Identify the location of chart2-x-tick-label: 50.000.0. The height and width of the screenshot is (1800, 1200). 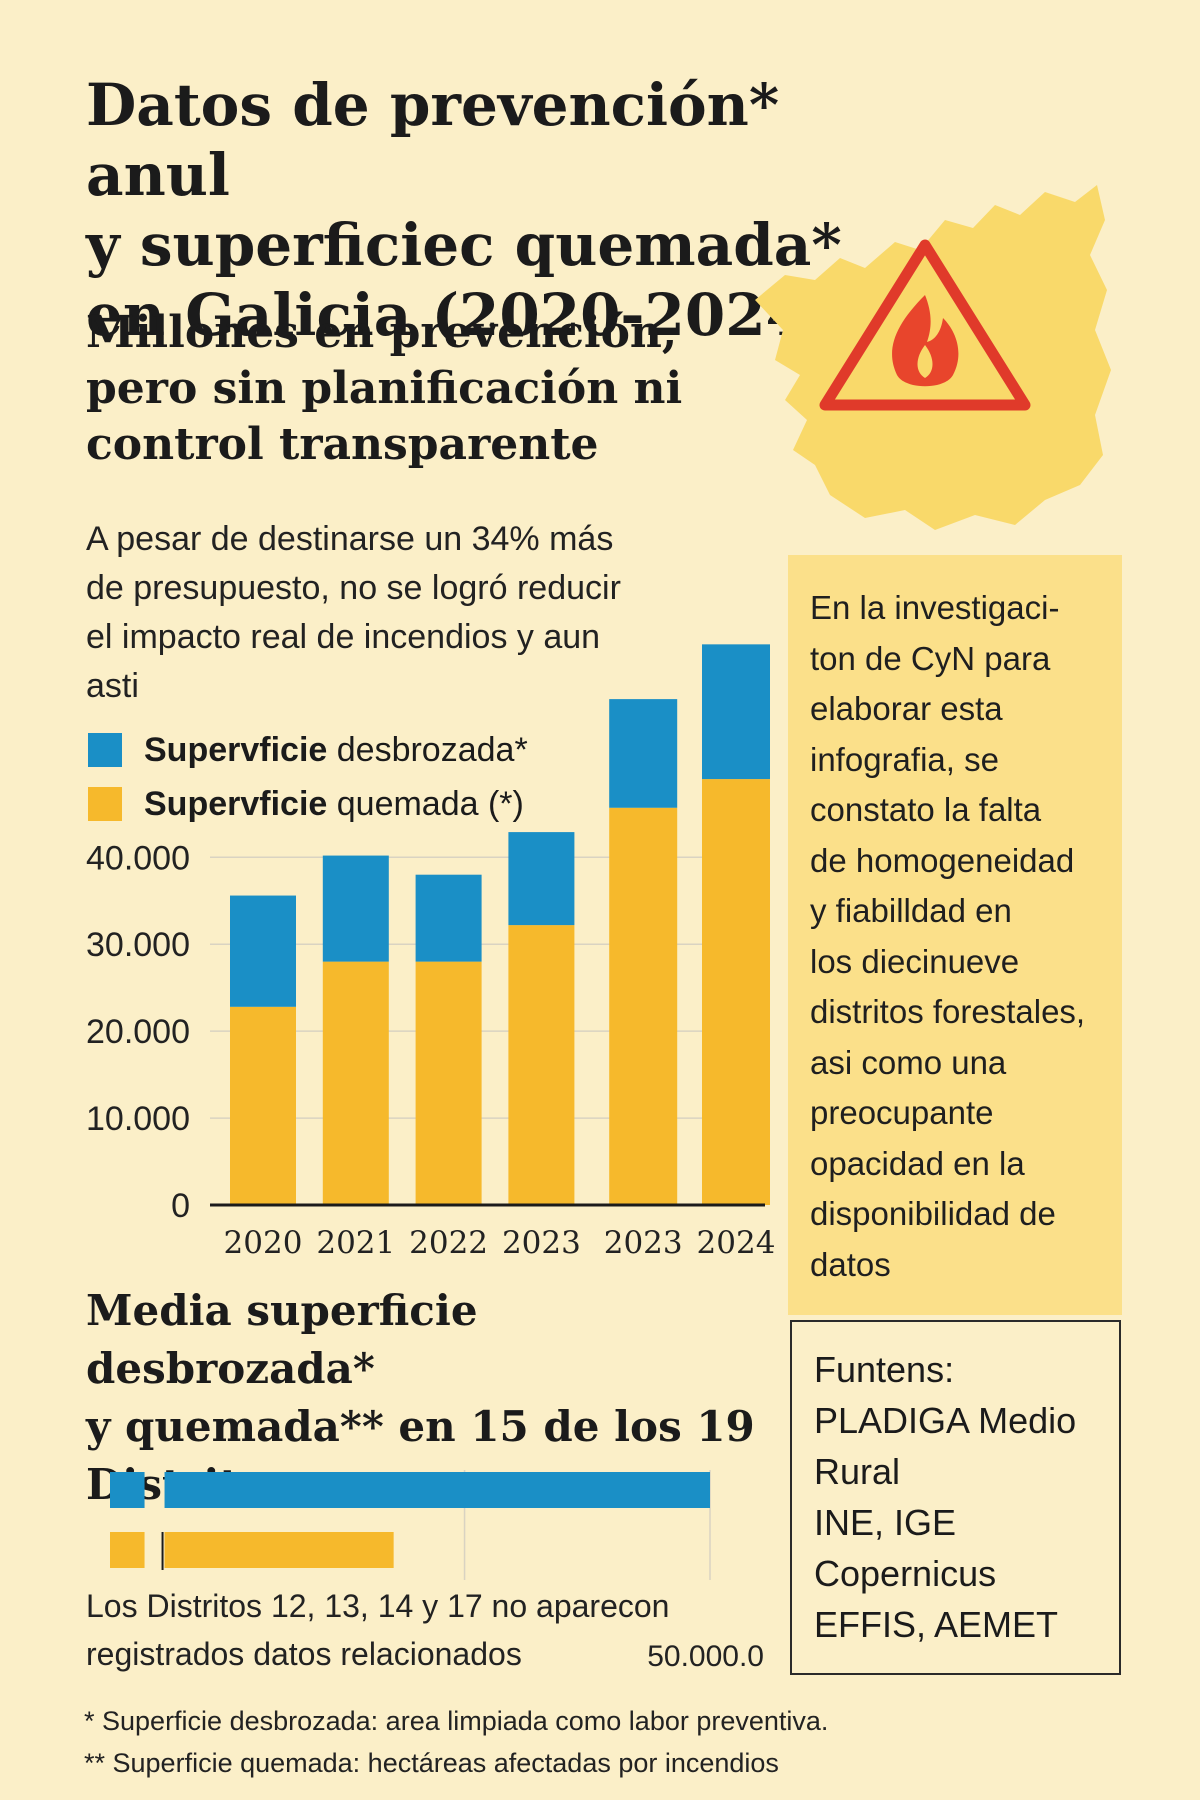
(705, 1656).